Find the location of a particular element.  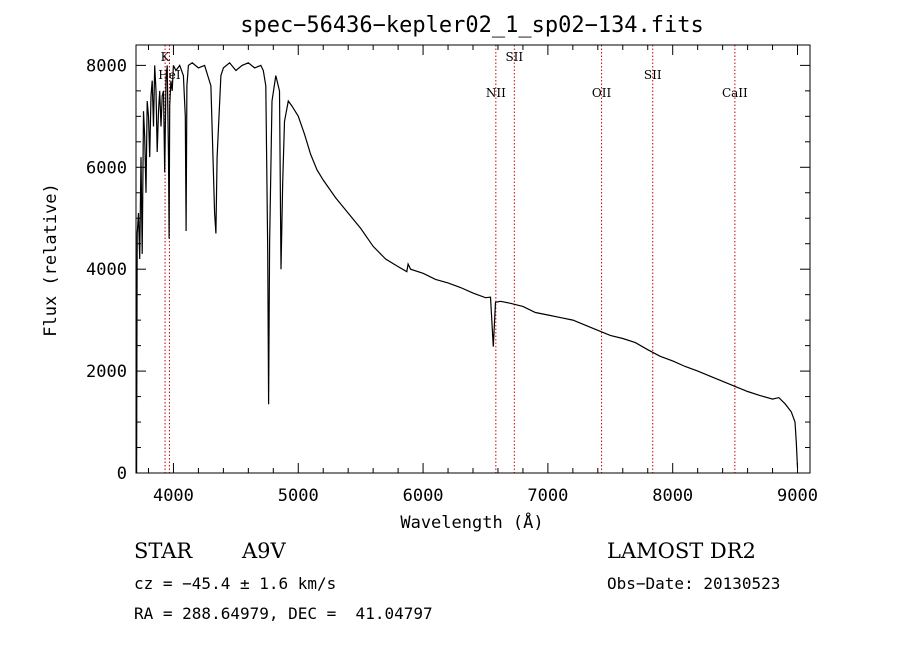

x-axis-label: Wavelength (Å) is located at coordinates (471, 522).